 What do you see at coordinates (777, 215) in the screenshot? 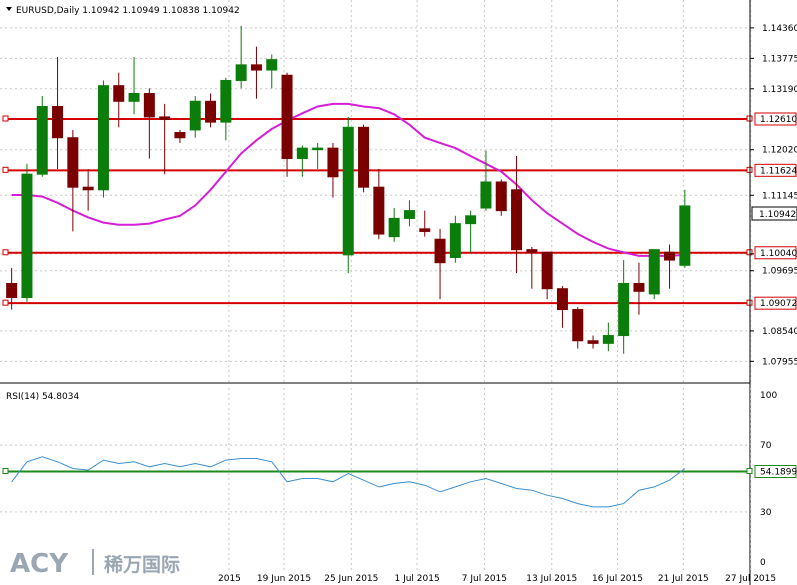
I see `current-price-text: 1.10942` at bounding box center [777, 215].